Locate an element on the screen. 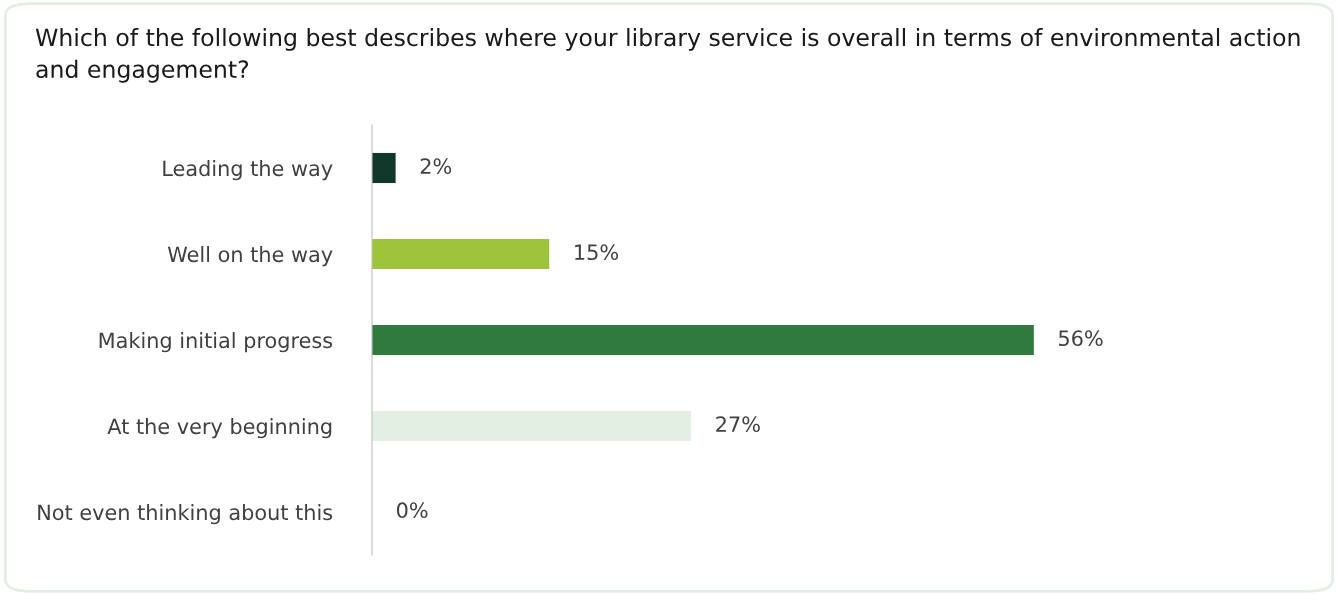  data-label: 2% is located at coordinates (436, 166).